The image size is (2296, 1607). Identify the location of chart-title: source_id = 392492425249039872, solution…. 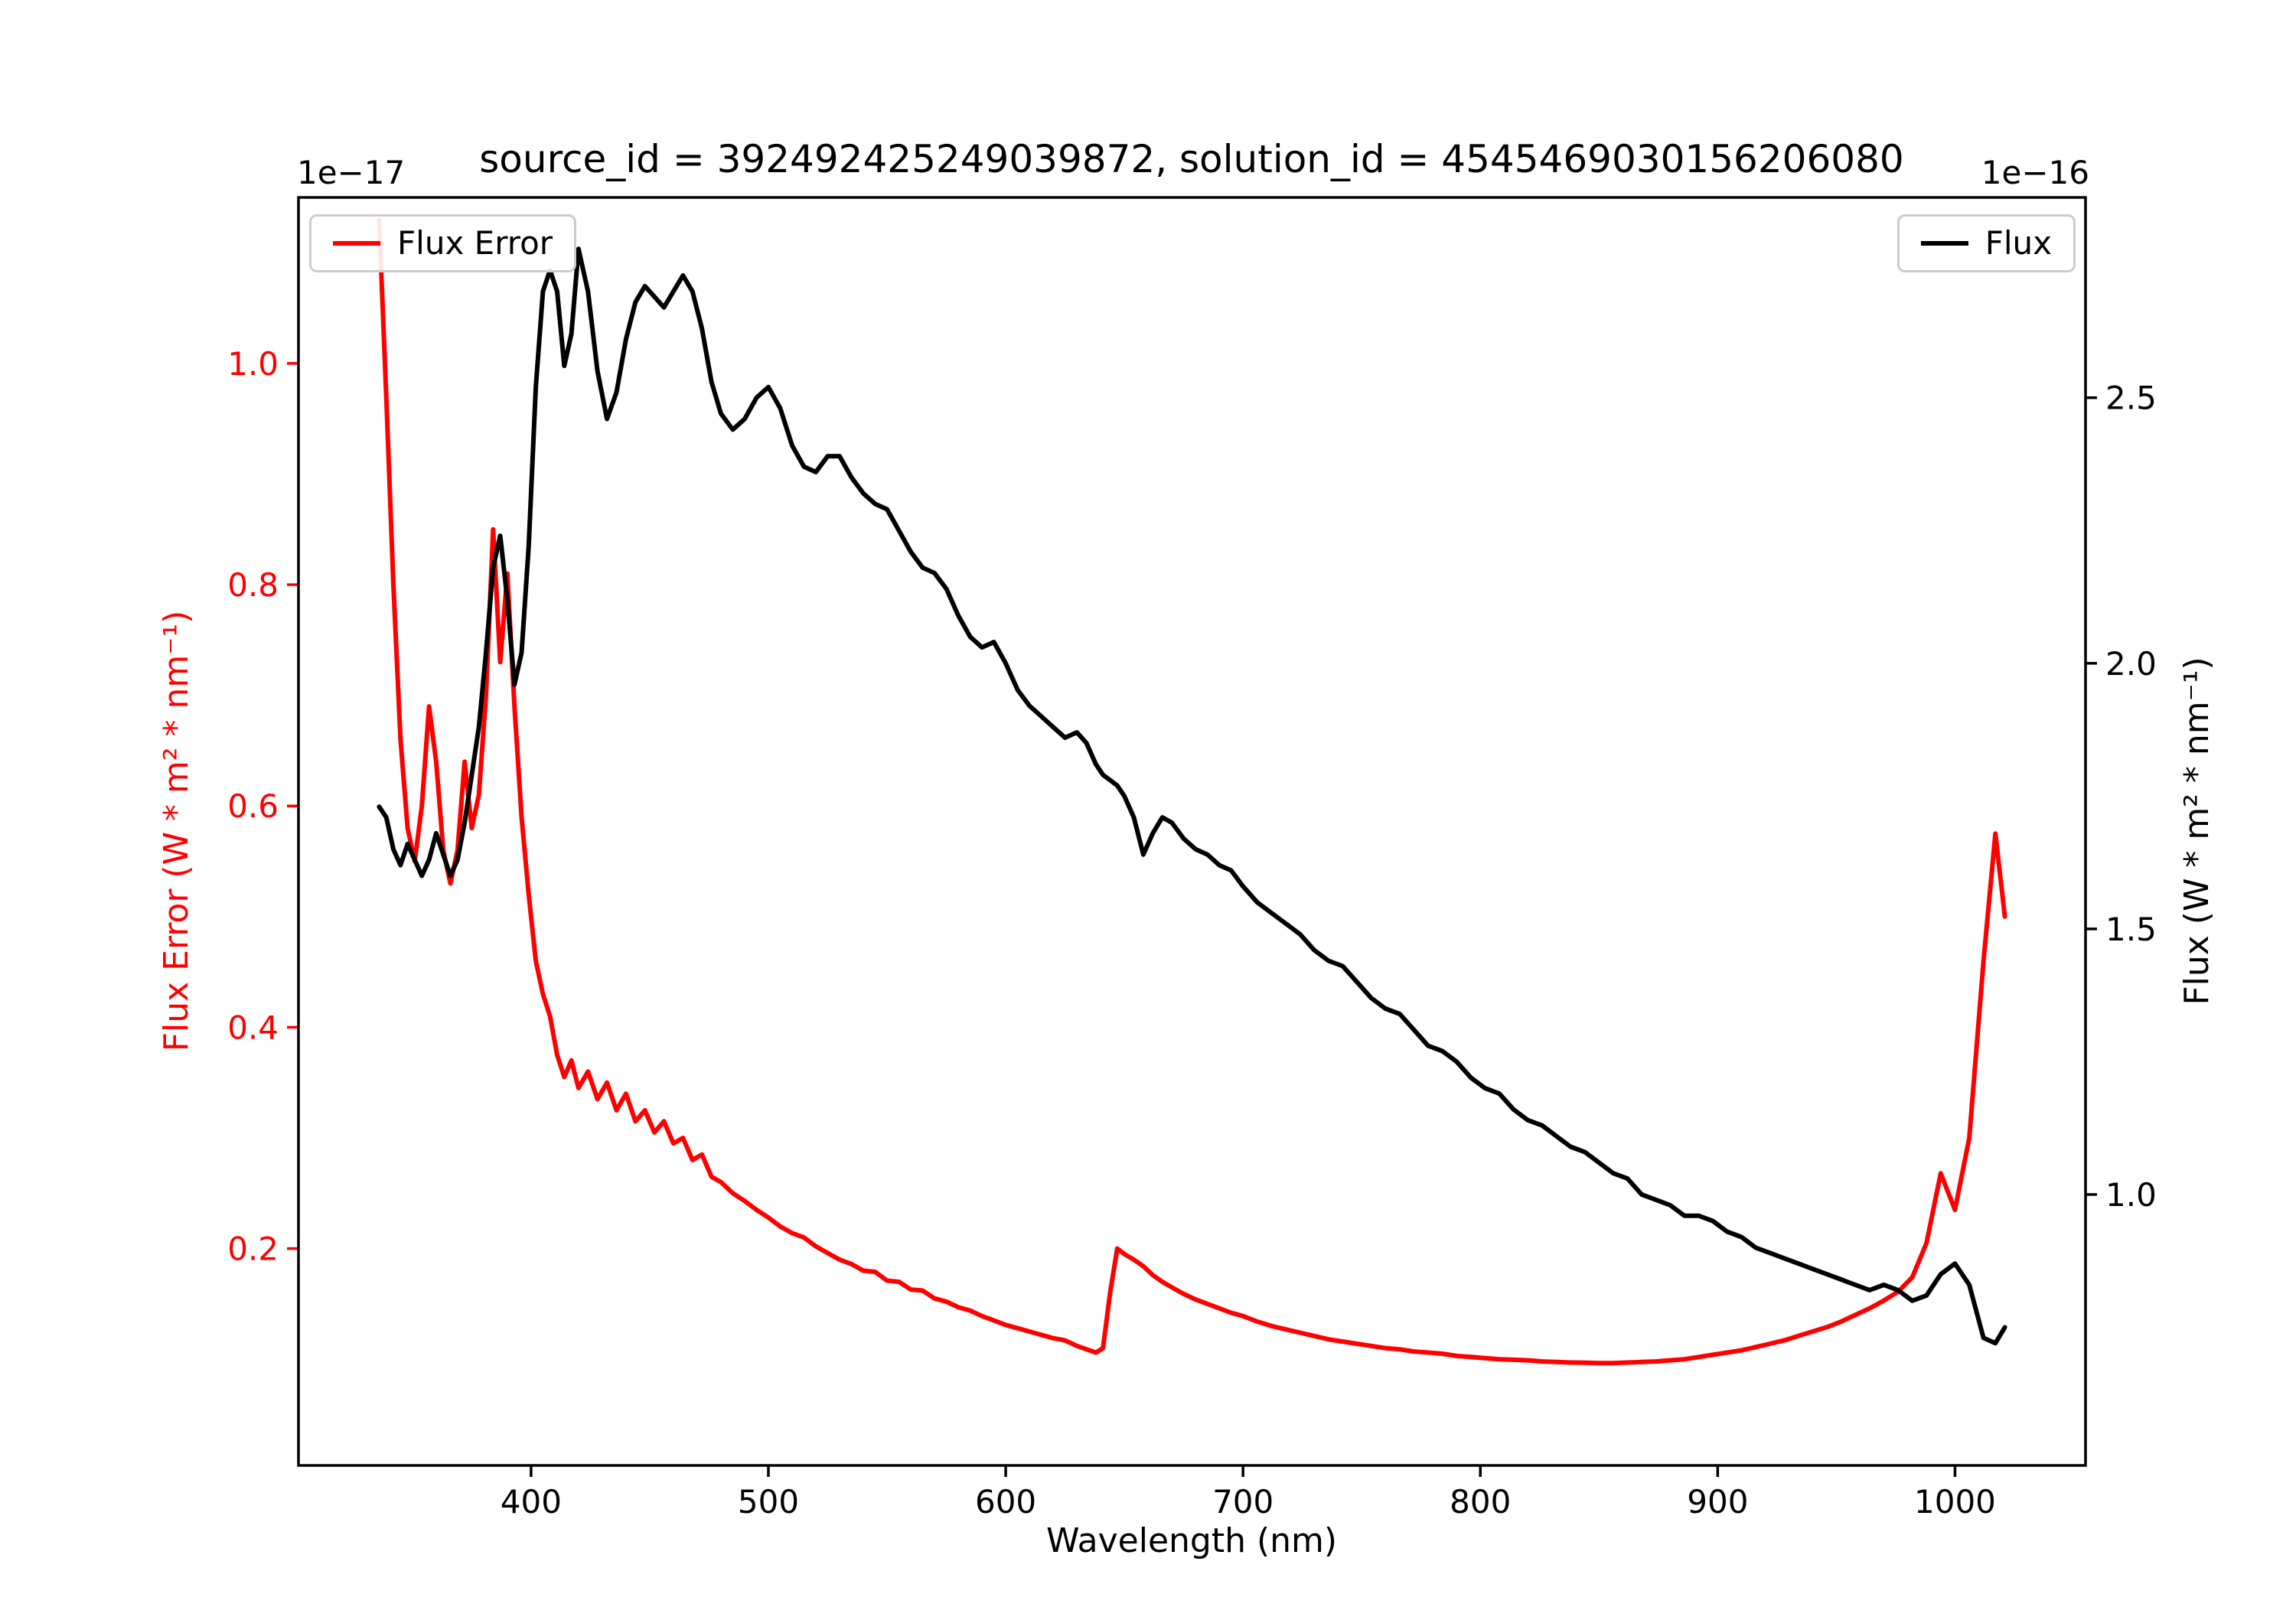
(1191, 159).